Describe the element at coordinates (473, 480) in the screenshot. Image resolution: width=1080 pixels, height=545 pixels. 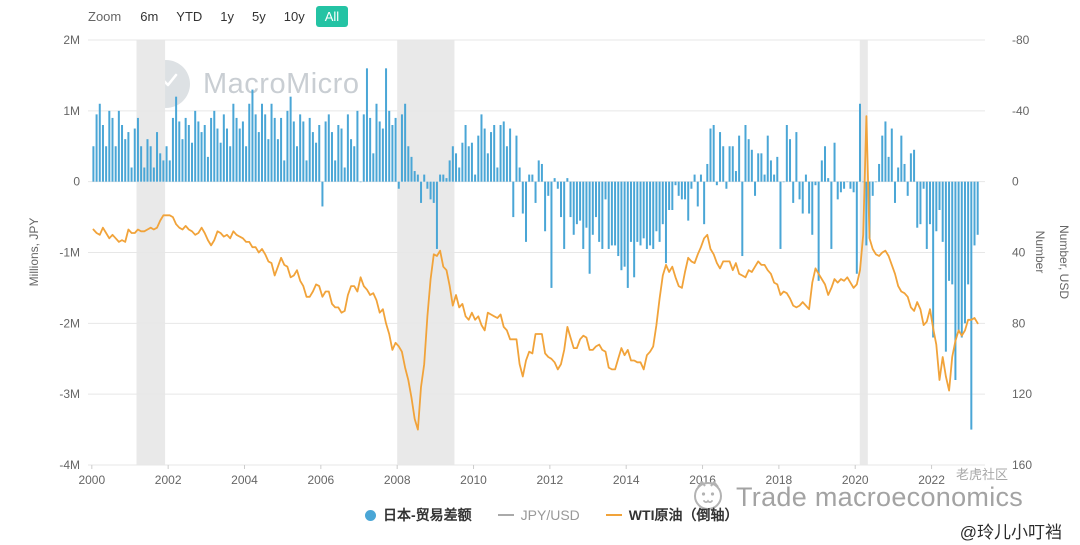
I see `svg-text: 2010` at that location.